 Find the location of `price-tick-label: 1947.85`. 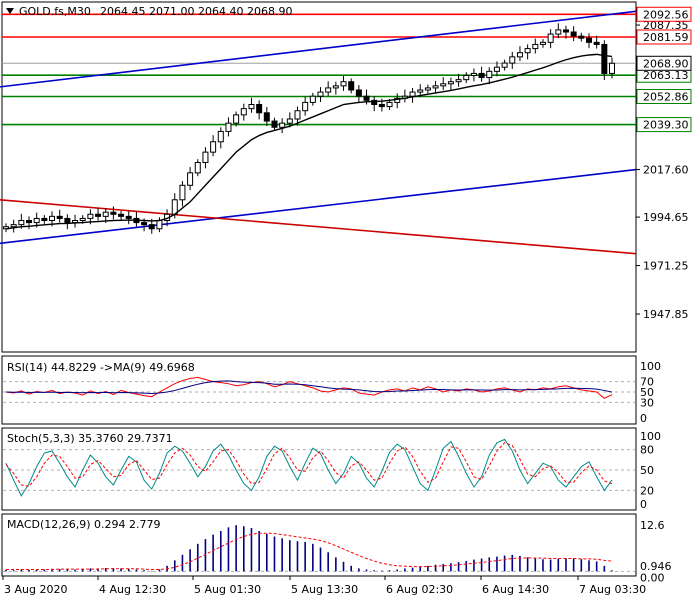

price-tick-label: 1947.85 is located at coordinates (666, 314).